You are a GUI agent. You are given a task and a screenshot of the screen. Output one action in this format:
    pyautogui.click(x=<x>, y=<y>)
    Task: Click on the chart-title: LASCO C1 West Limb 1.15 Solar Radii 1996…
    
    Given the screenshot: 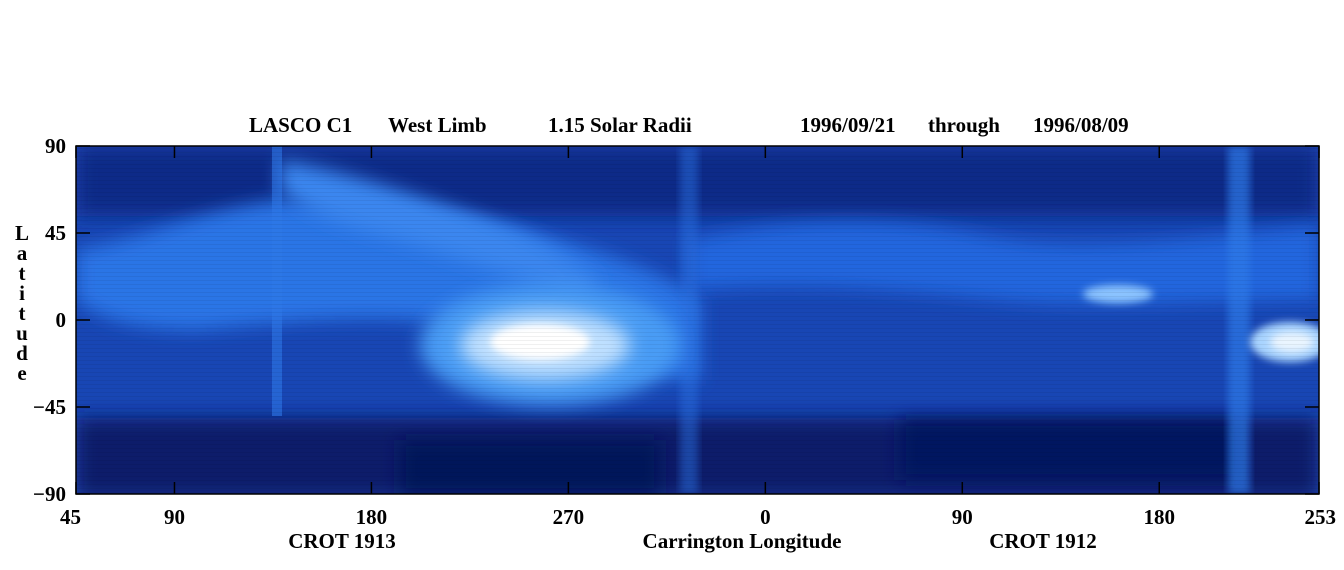 What is the action you would take?
    pyautogui.click(x=689, y=125)
    